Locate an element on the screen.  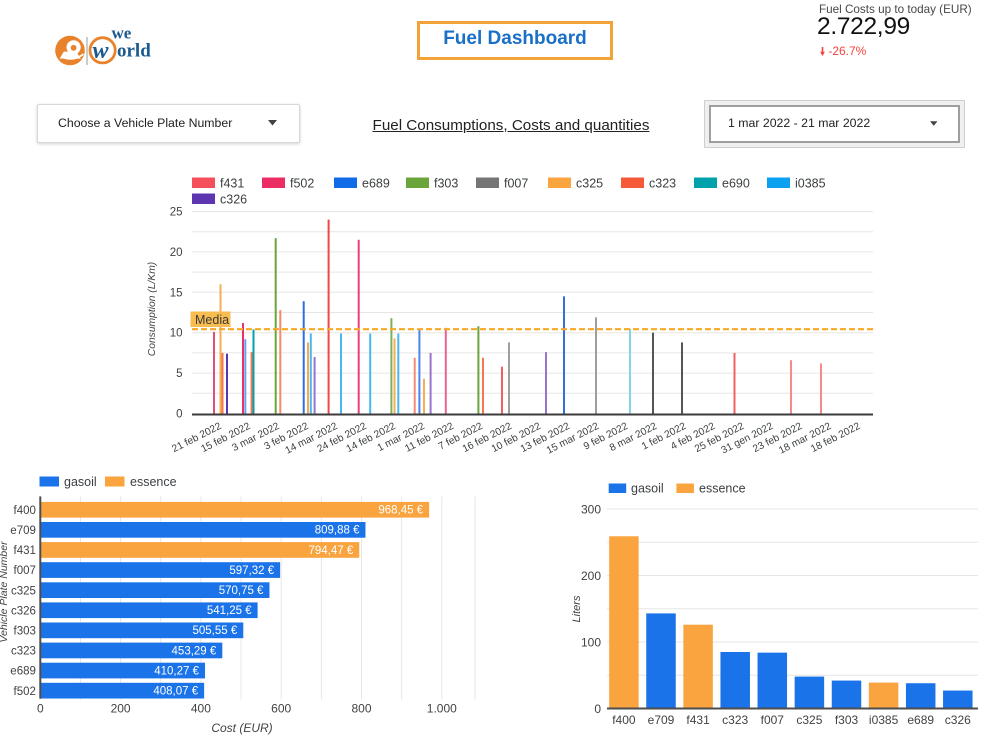
svg-text: we is located at coordinates (122, 33).